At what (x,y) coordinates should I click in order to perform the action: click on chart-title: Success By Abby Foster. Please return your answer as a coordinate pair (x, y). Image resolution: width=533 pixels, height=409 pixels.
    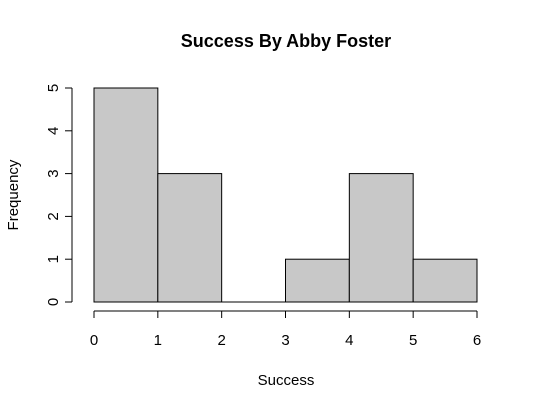
    Looking at the image, I should click on (286, 41).